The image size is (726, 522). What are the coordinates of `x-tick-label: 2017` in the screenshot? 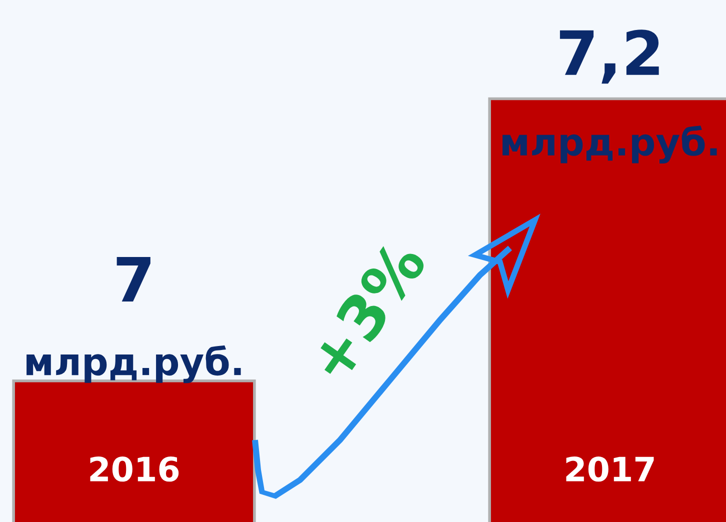 It's located at (610, 469).